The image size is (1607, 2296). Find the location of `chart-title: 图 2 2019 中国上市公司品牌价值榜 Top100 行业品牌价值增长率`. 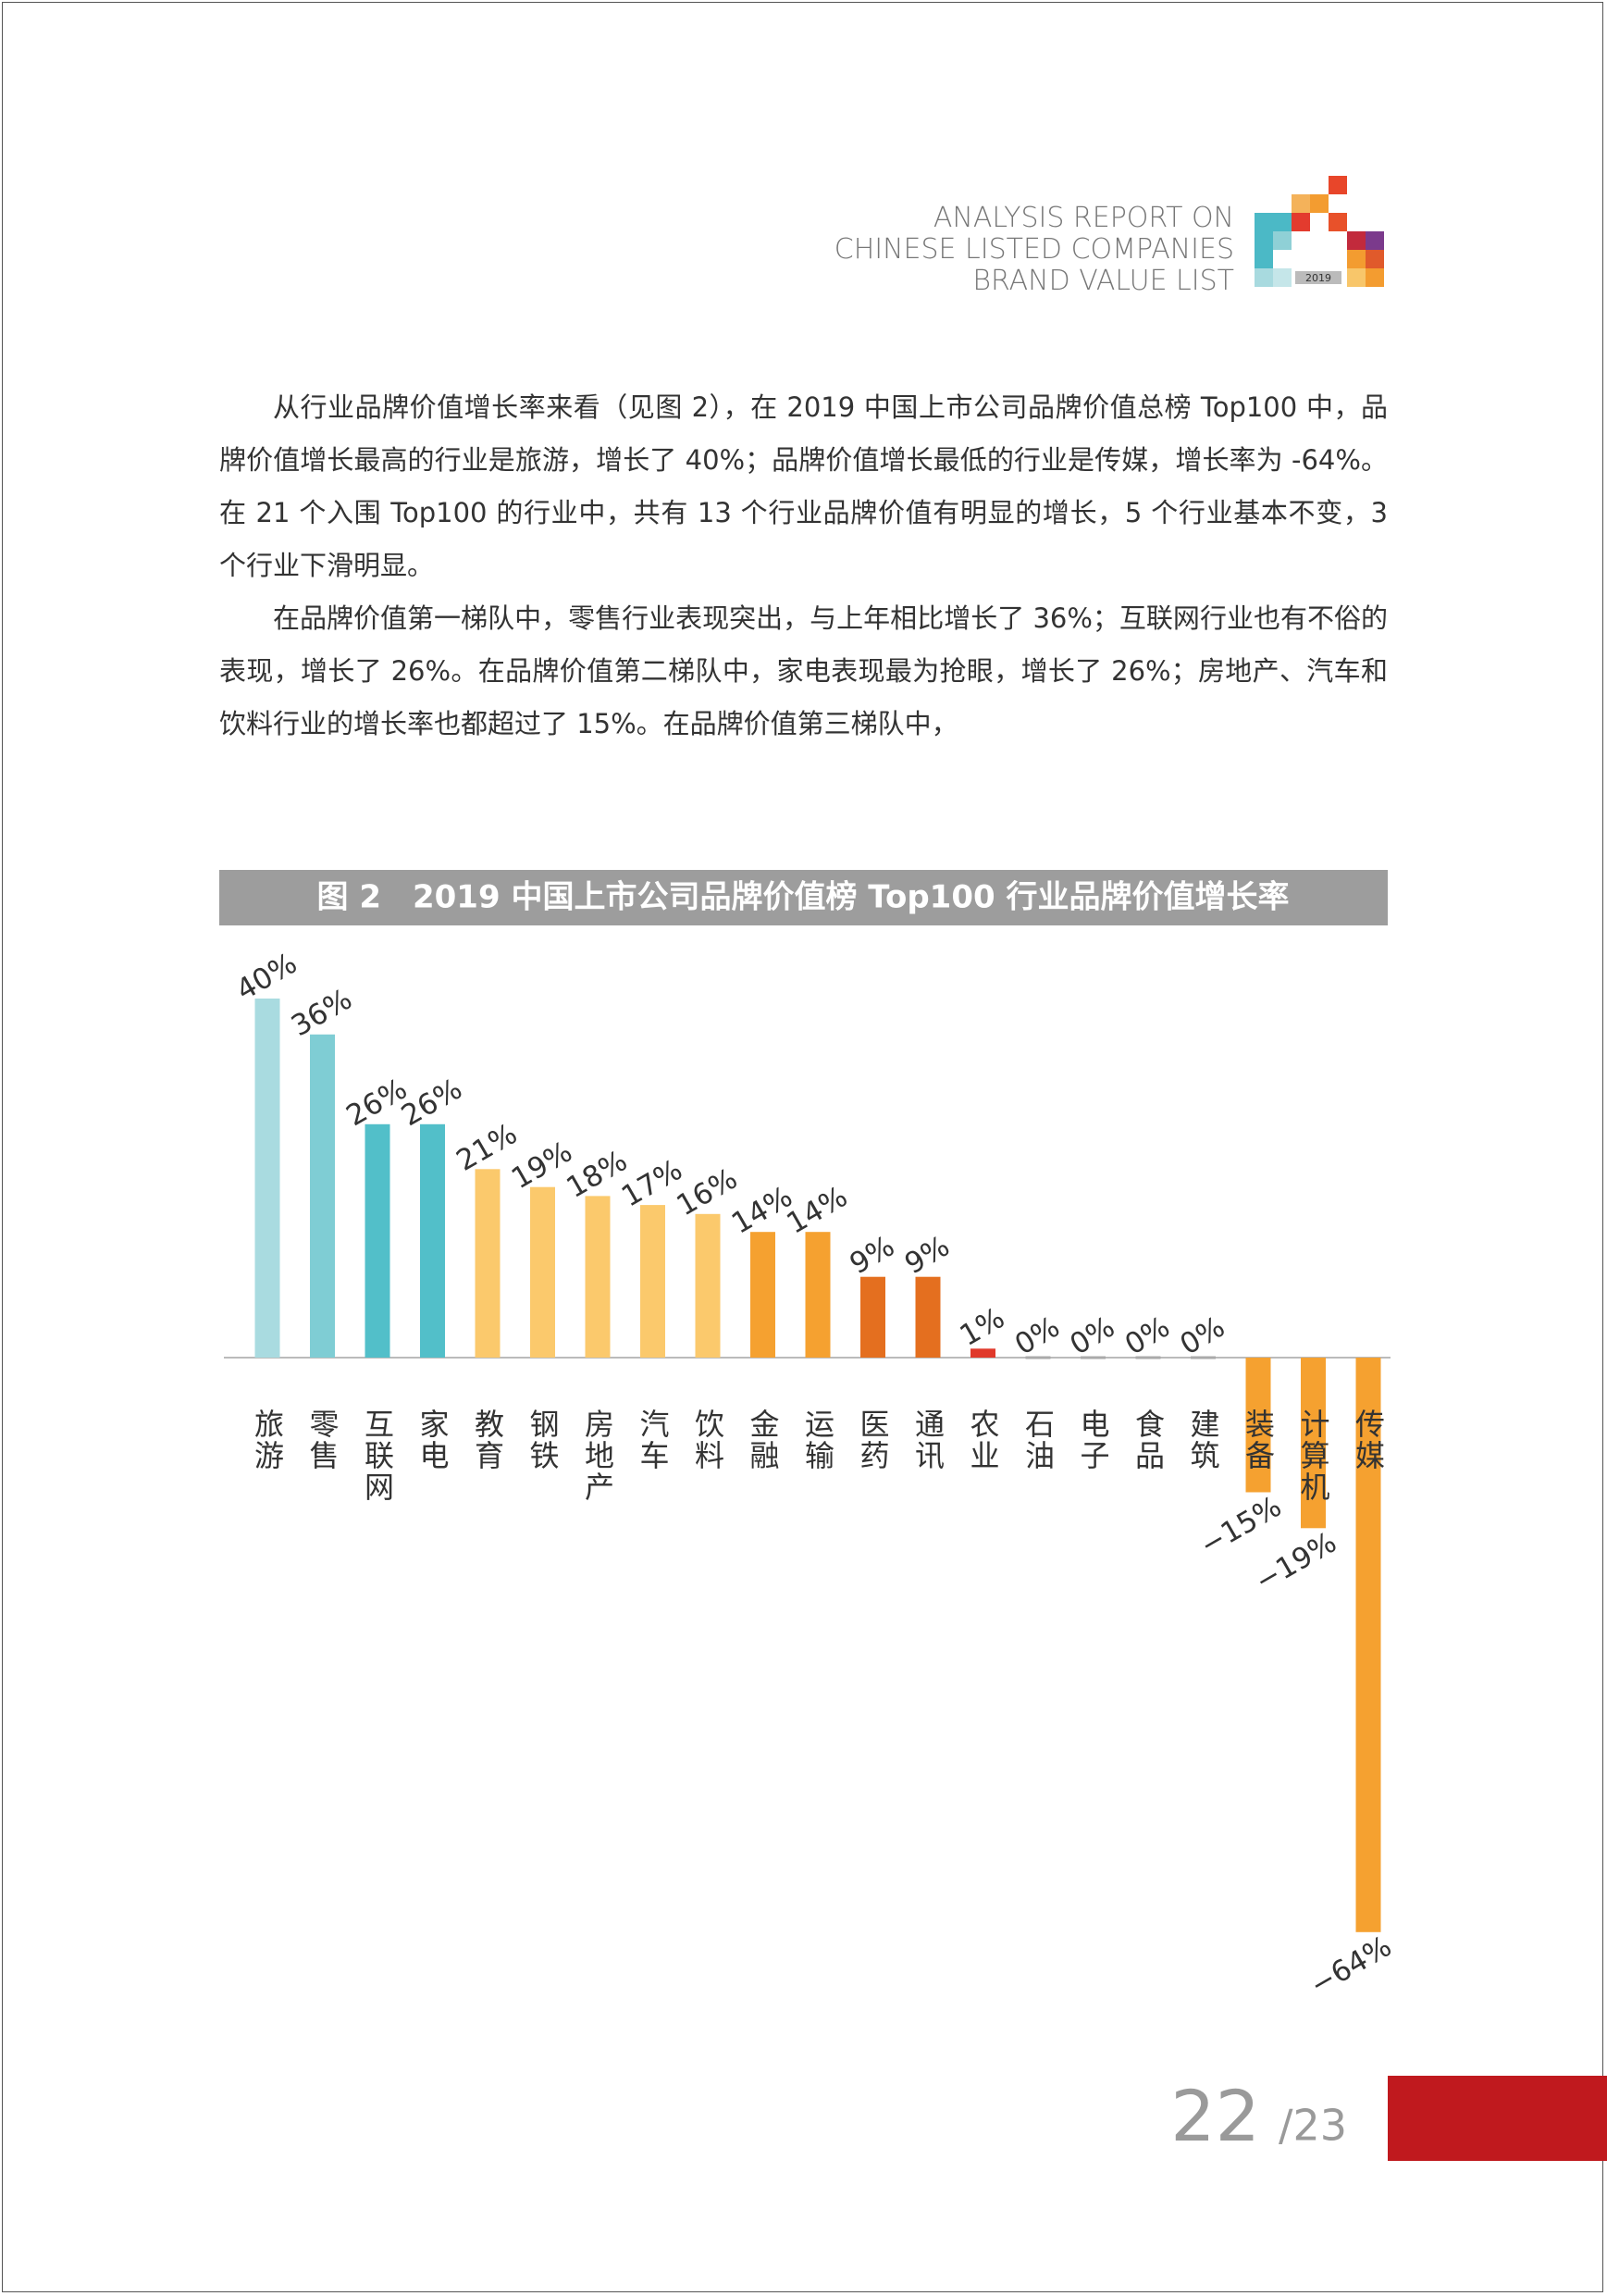

chart-title: 图 2 2019 中国上市公司品牌价值榜 Top100 行业品牌价值增长率 is located at coordinates (803, 898).